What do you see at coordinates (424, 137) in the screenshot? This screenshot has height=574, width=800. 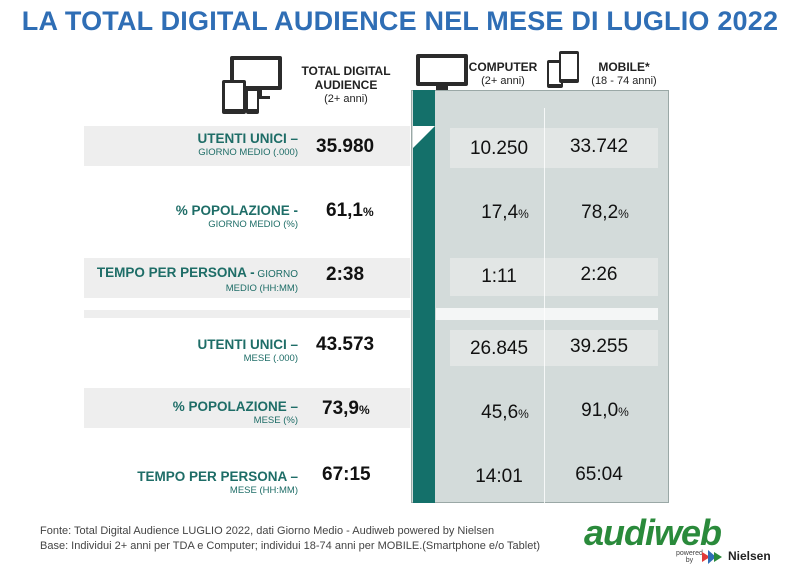 I see `panel-notch` at bounding box center [424, 137].